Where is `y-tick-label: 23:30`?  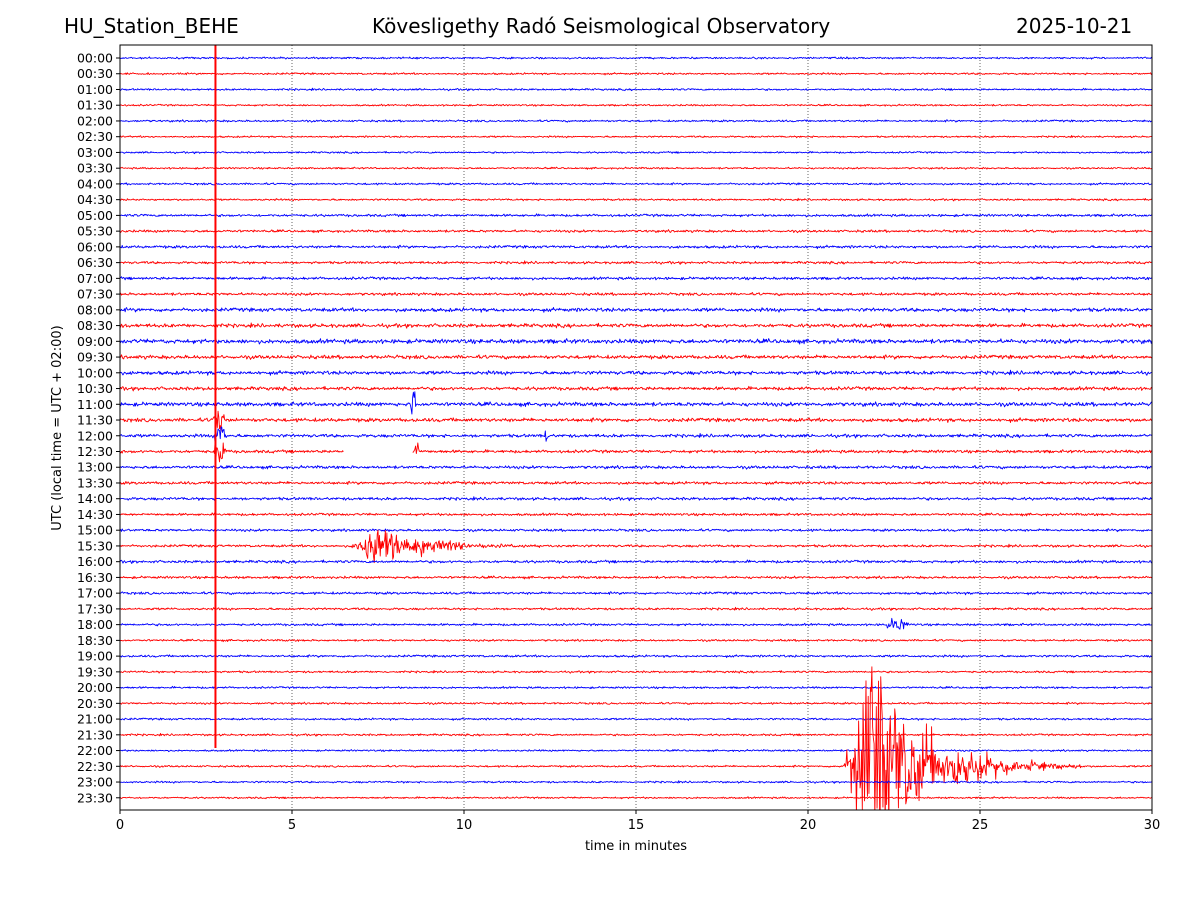
y-tick-label: 23:30 is located at coordinates (95, 797).